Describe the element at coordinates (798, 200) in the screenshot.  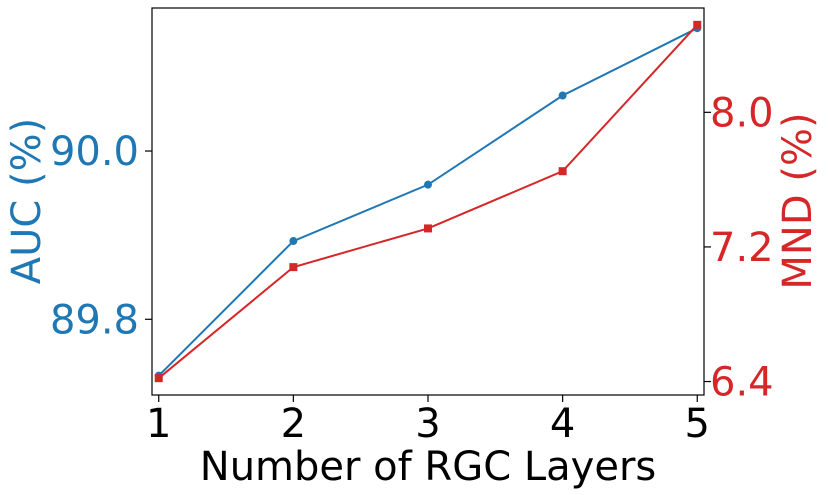
I see `right-axis-label: MND (%)` at that location.